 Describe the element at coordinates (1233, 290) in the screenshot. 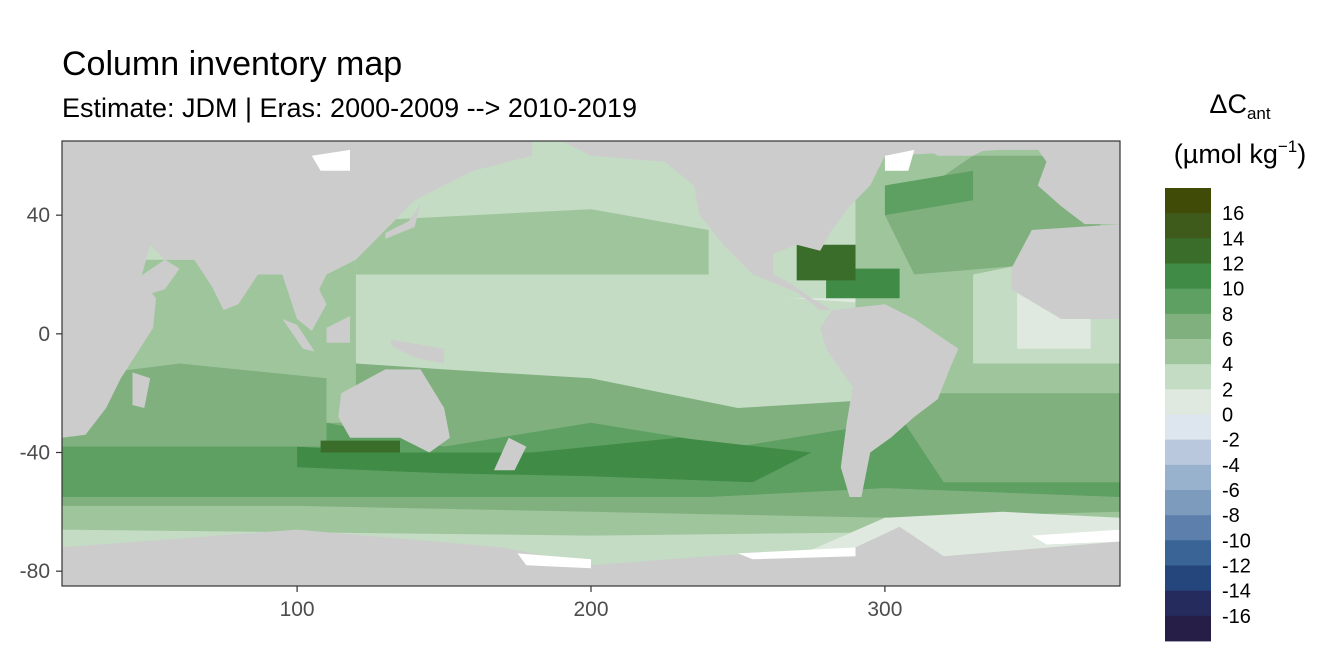

I see `legend-label: 10` at that location.